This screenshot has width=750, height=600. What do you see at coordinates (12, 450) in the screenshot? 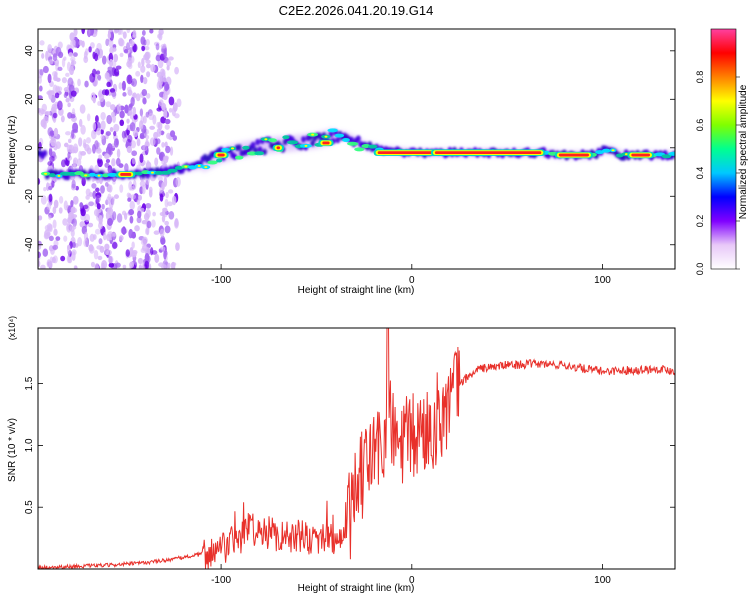
I see `snr-ylabel: SNR (10 * v/v)` at bounding box center [12, 450].